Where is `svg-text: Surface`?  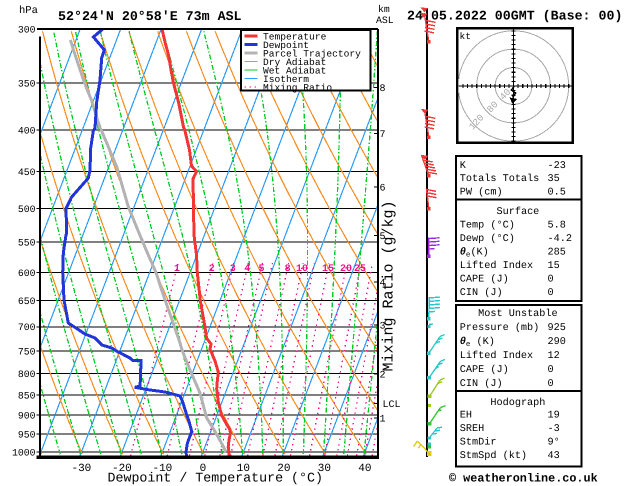
svg-text: Surface is located at coordinates (518, 212).